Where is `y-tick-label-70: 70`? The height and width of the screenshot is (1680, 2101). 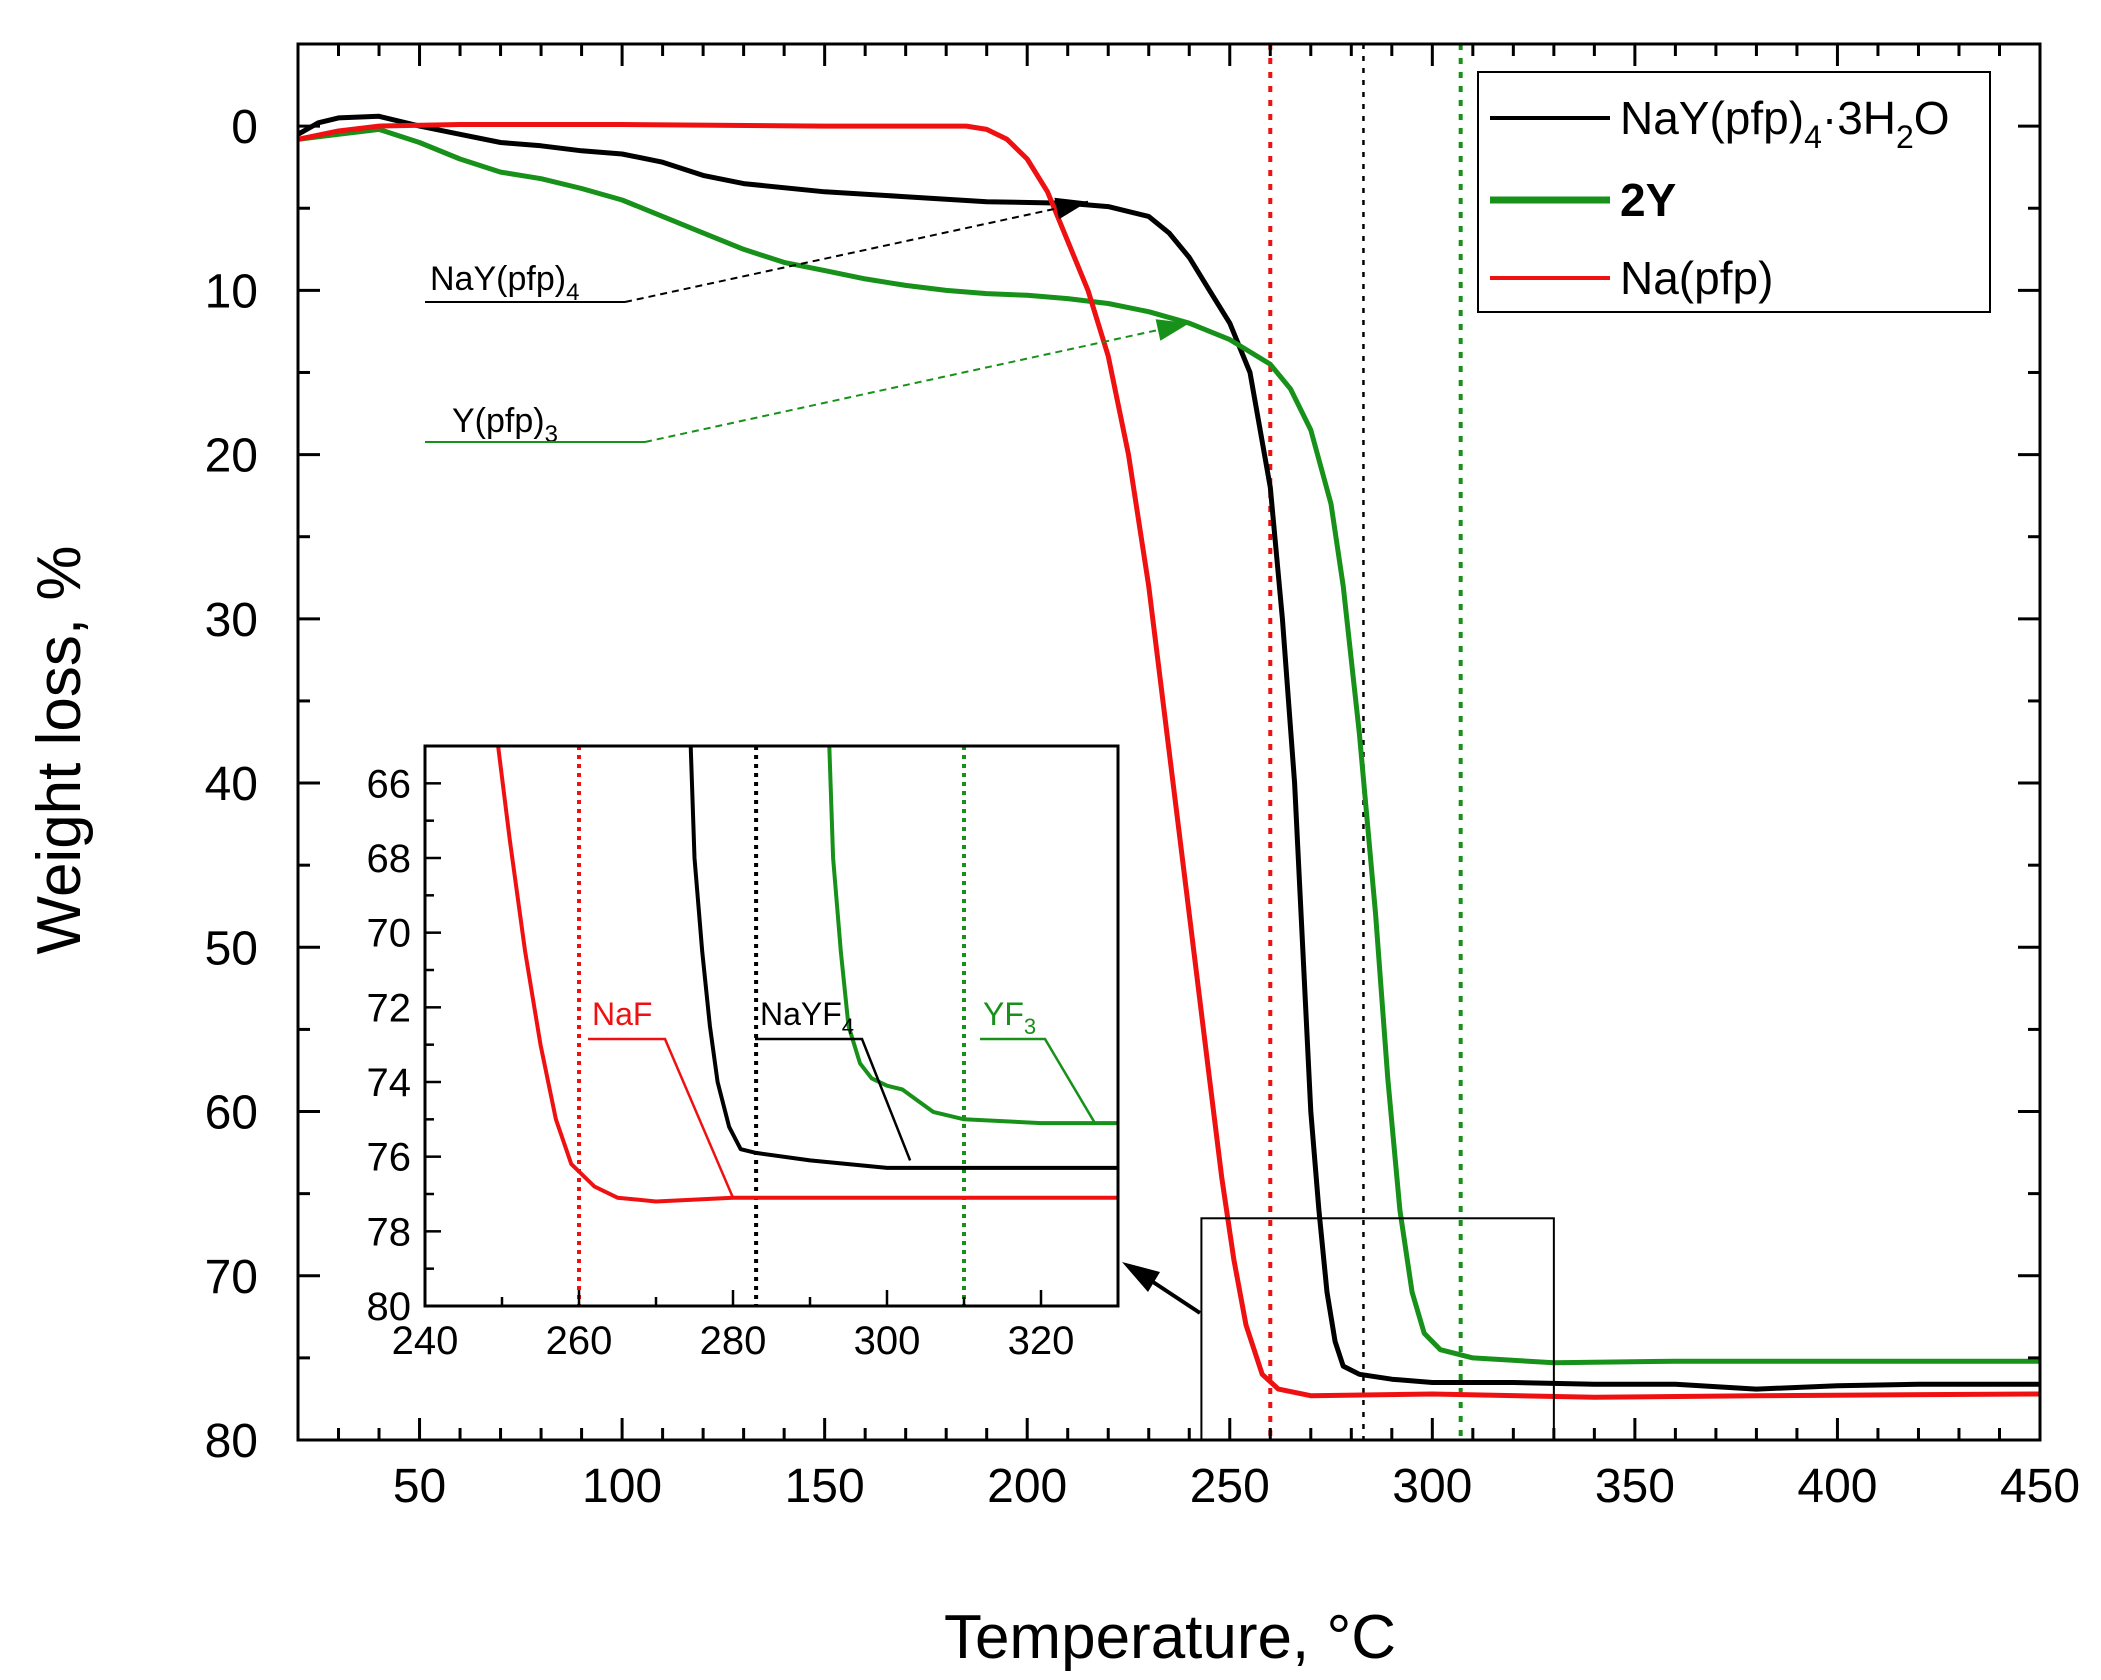 y-tick-label-70: 70 is located at coordinates (231, 1277).